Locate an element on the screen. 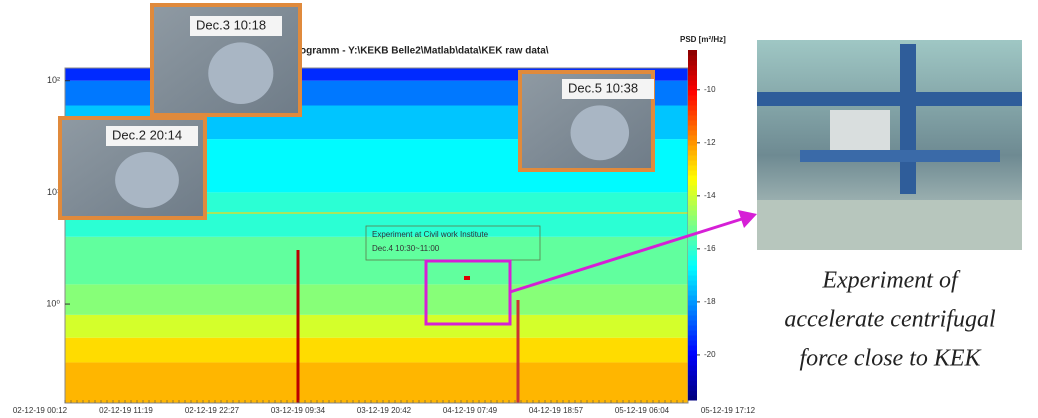 The height and width of the screenshot is (418, 1038). x-tick-label: 03-12-19 20:42 is located at coordinates (384, 410).